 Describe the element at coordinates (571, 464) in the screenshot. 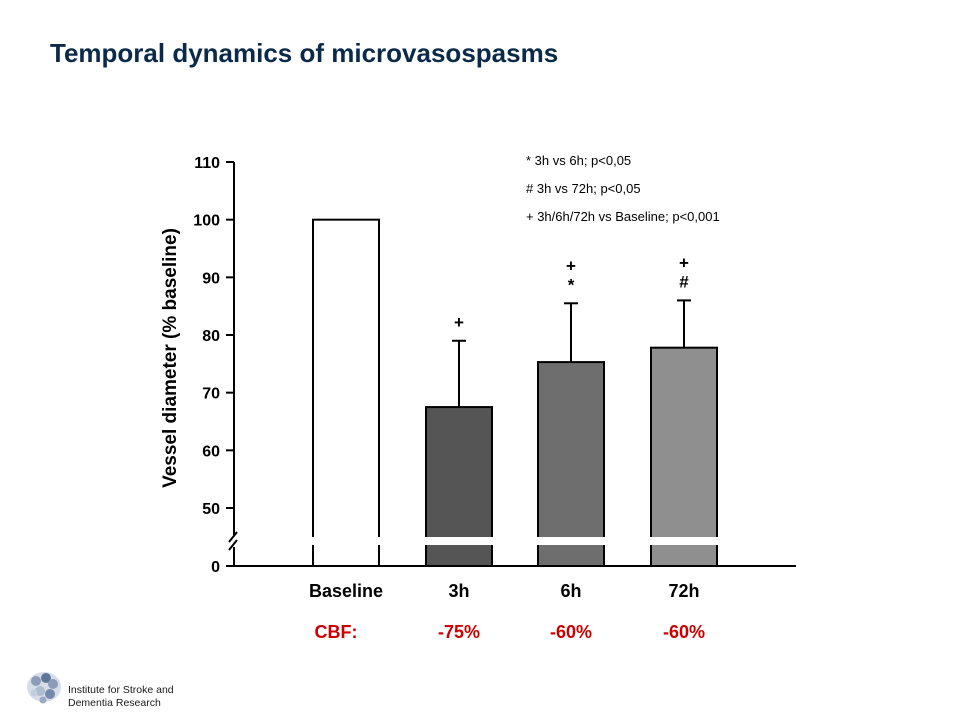

I see `bar-6h` at that location.